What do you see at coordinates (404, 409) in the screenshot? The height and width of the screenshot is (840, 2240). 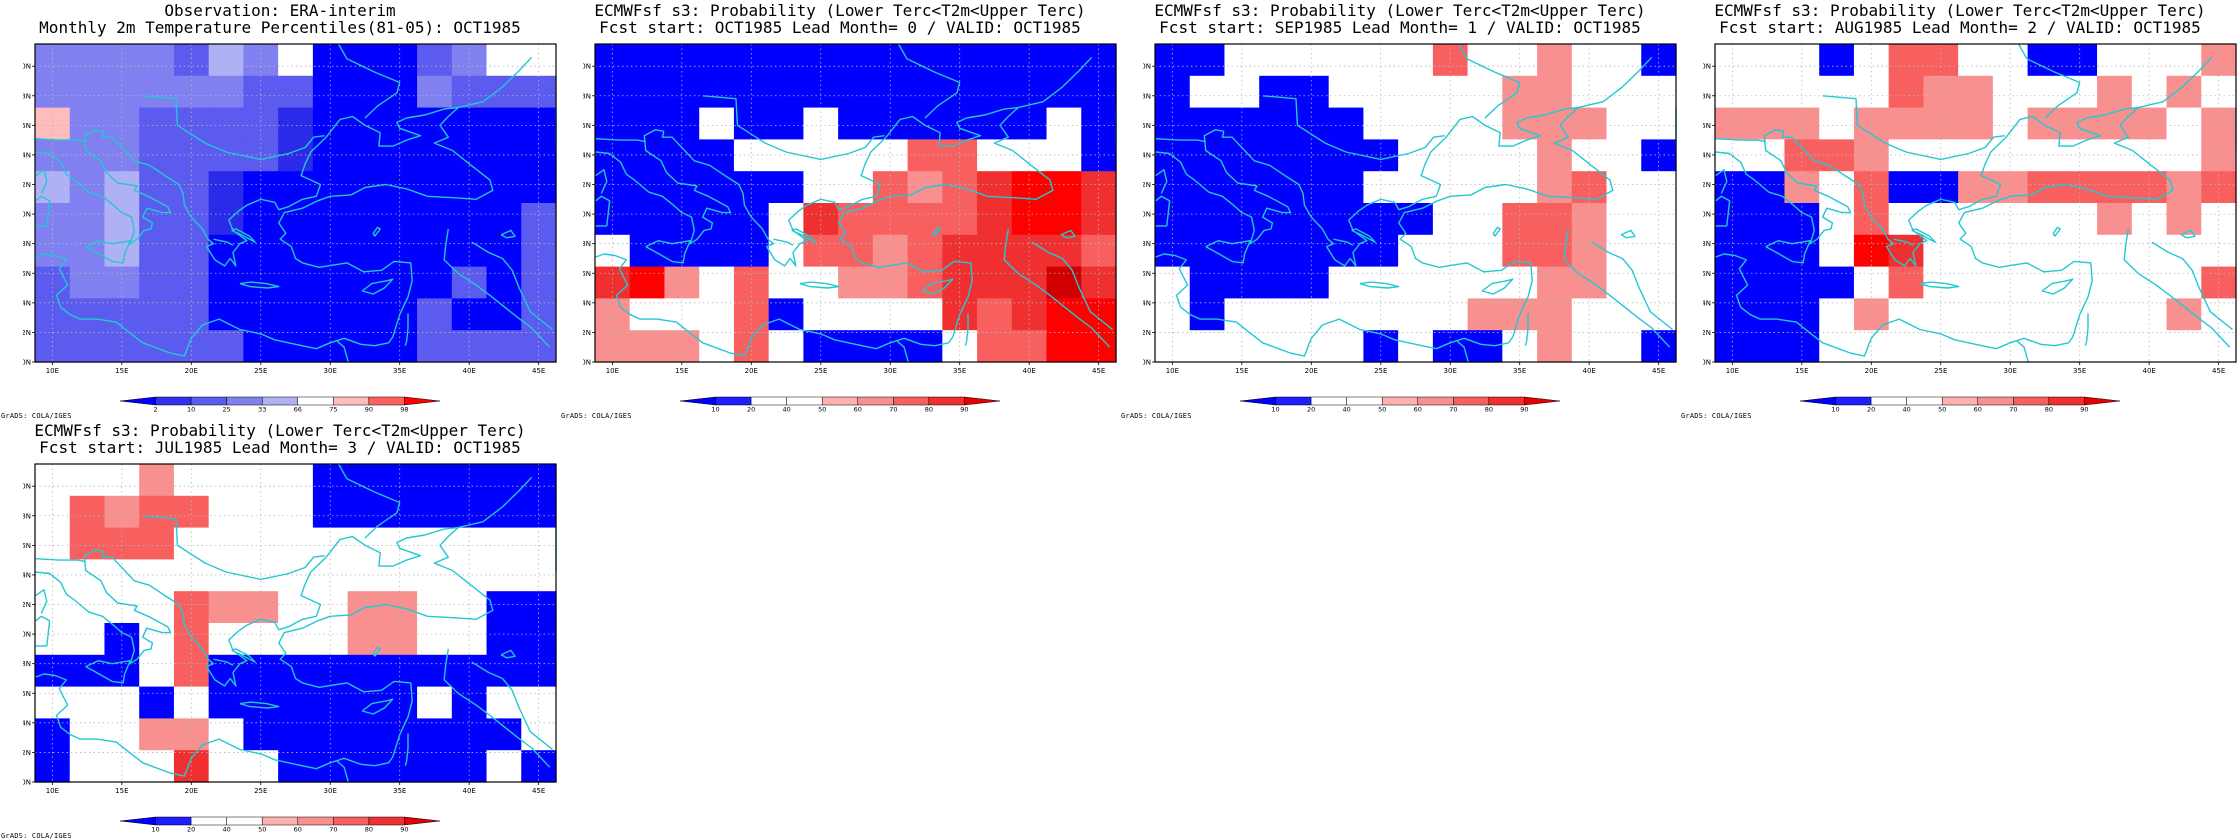 I see `colorbar-label: 98` at bounding box center [404, 409].